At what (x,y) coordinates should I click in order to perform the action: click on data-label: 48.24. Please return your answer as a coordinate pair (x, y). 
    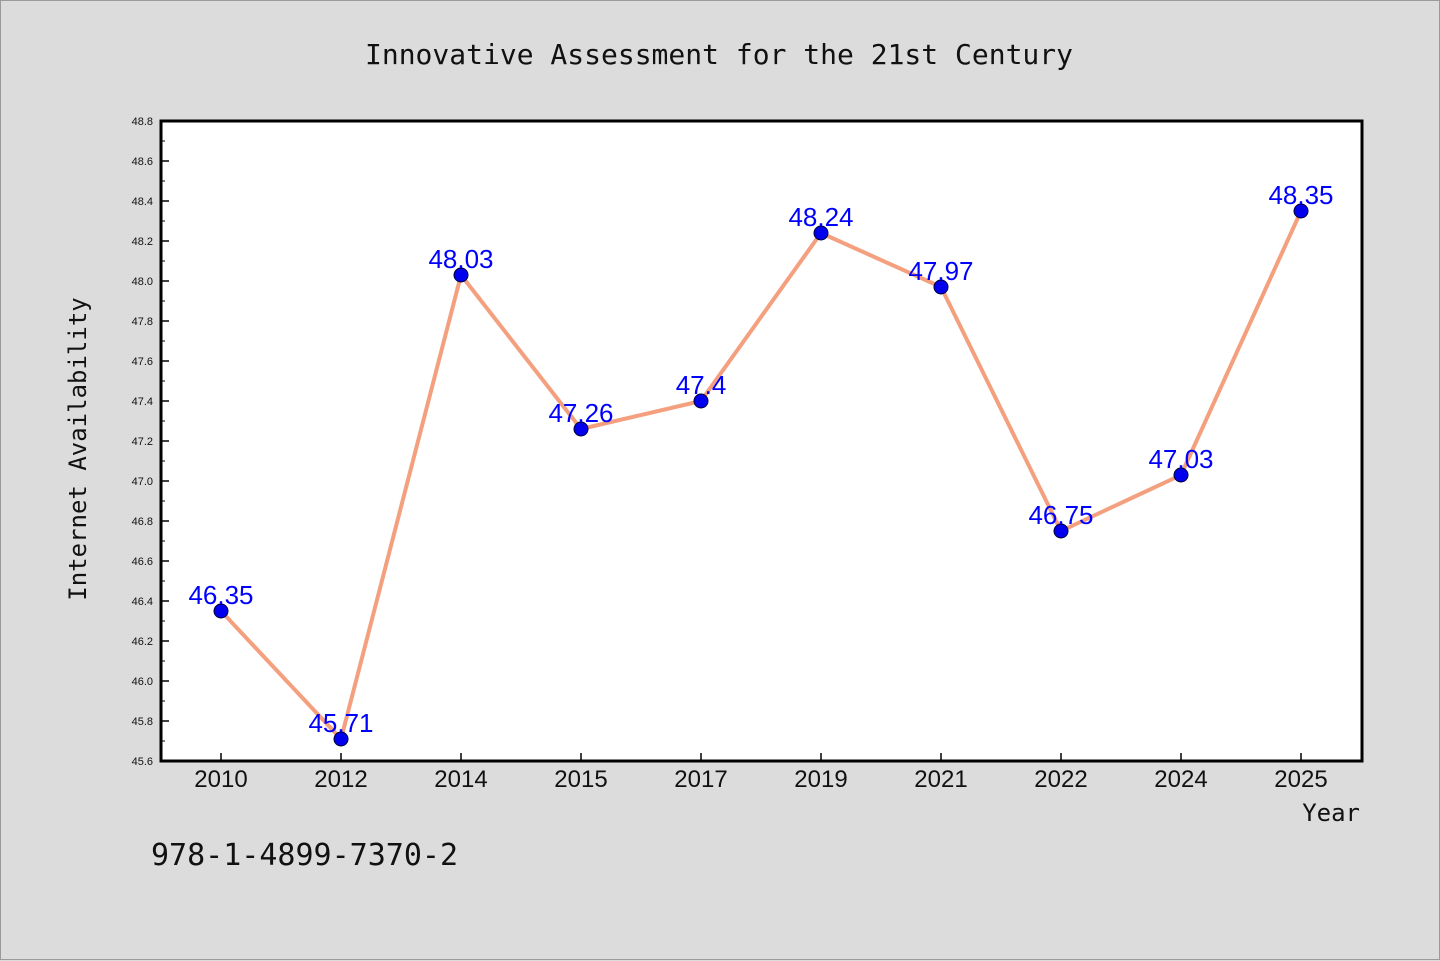
    Looking at the image, I should click on (820, 217).